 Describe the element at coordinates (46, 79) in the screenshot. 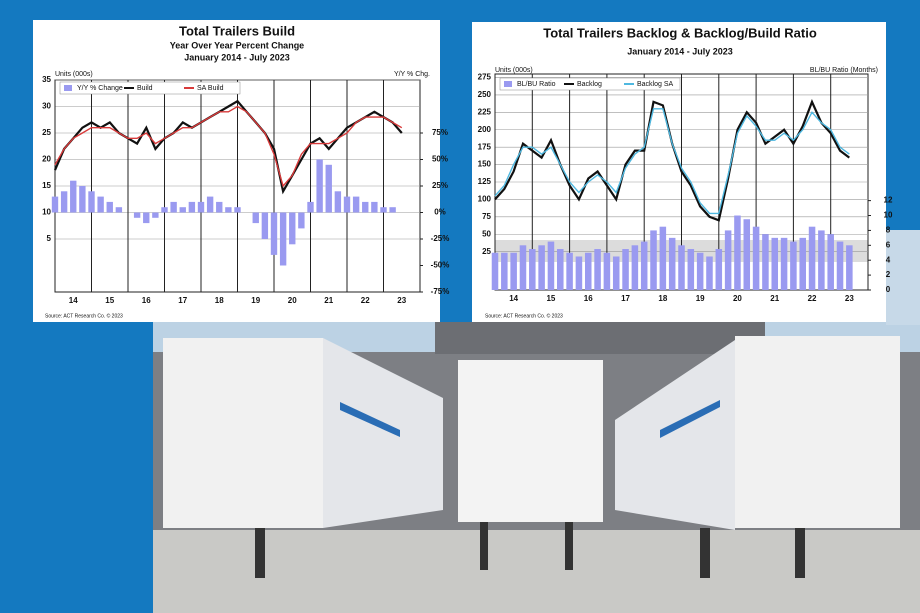

I see `y-tick-label: 35` at that location.